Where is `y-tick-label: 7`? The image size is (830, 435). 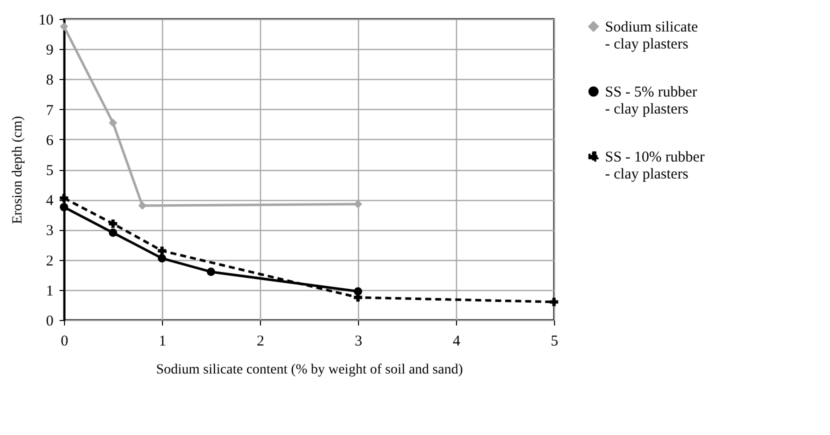 y-tick-label: 7 is located at coordinates (50, 110).